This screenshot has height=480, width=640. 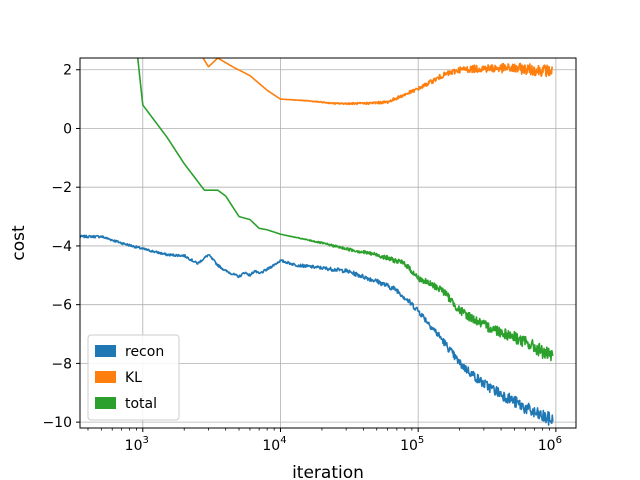 I want to click on y-tick-label: 0, so click(x=67, y=129).